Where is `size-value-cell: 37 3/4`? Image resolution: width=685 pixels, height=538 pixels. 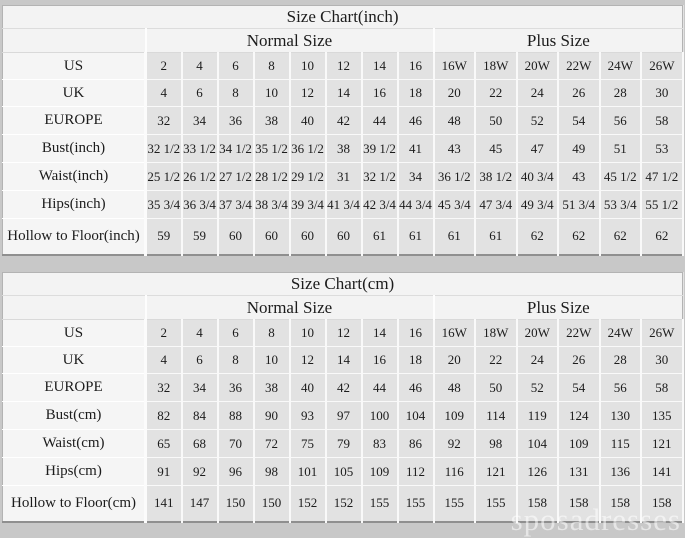
size-value-cell: 37 3/4 is located at coordinates (236, 204).